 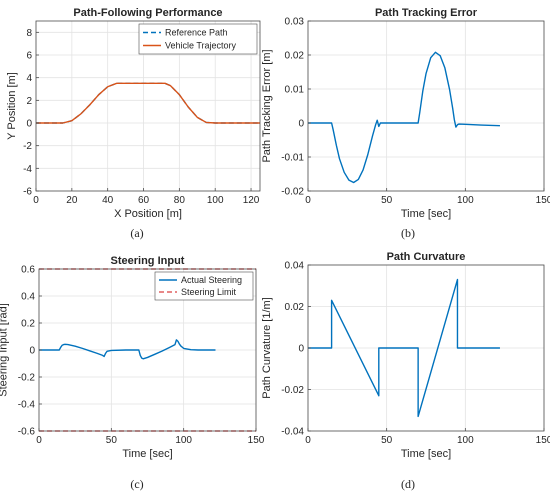 What do you see at coordinates (211, 280) in the screenshot?
I see `legend-label: Actual Steering` at bounding box center [211, 280].